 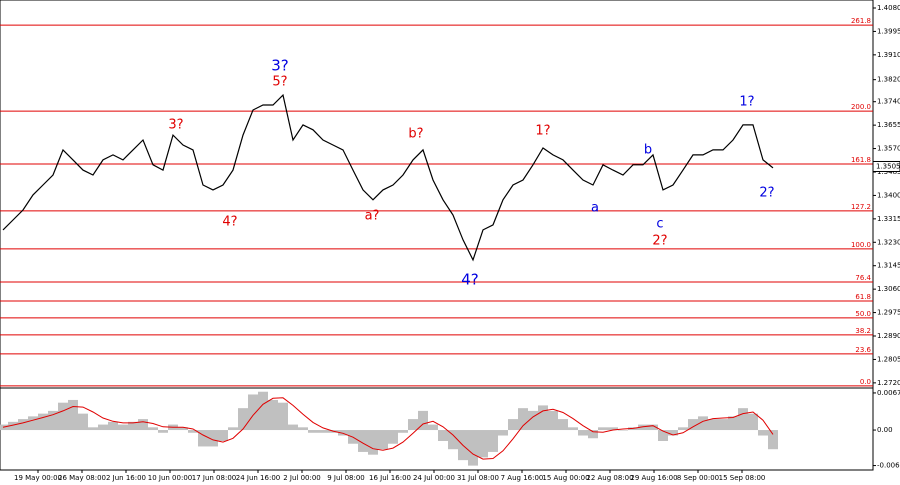 What do you see at coordinates (595, 208) in the screenshot?
I see `wave-label: a` at bounding box center [595, 208].